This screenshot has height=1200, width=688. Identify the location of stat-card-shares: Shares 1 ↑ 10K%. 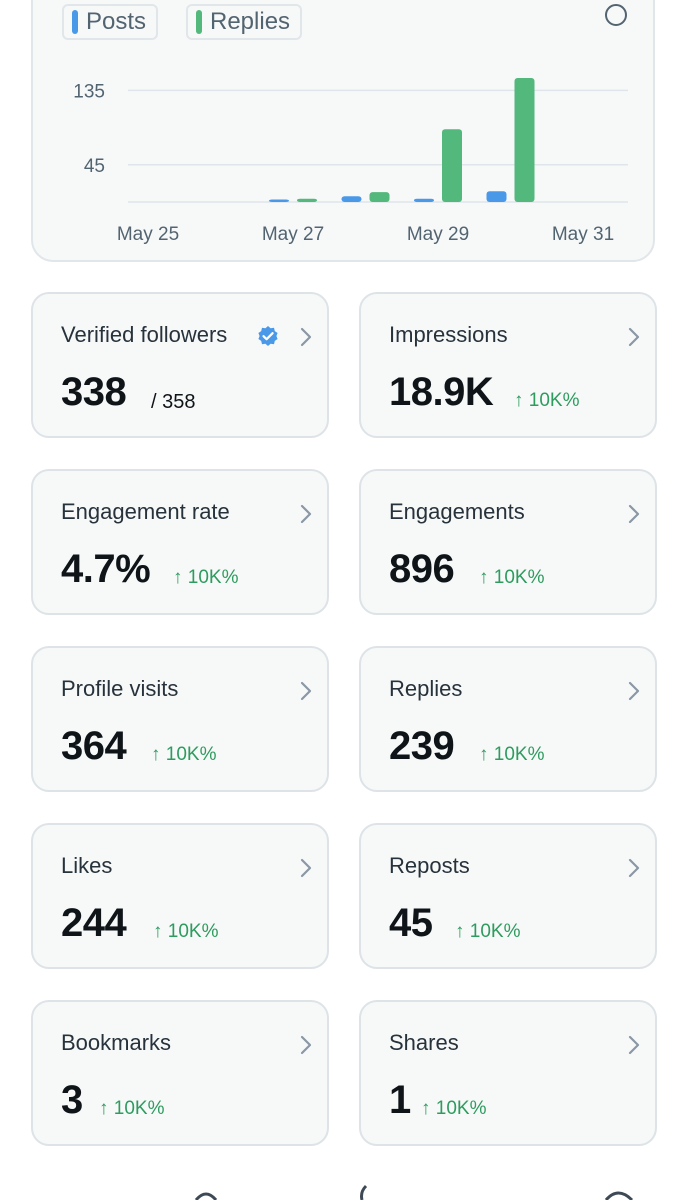
(508, 1073).